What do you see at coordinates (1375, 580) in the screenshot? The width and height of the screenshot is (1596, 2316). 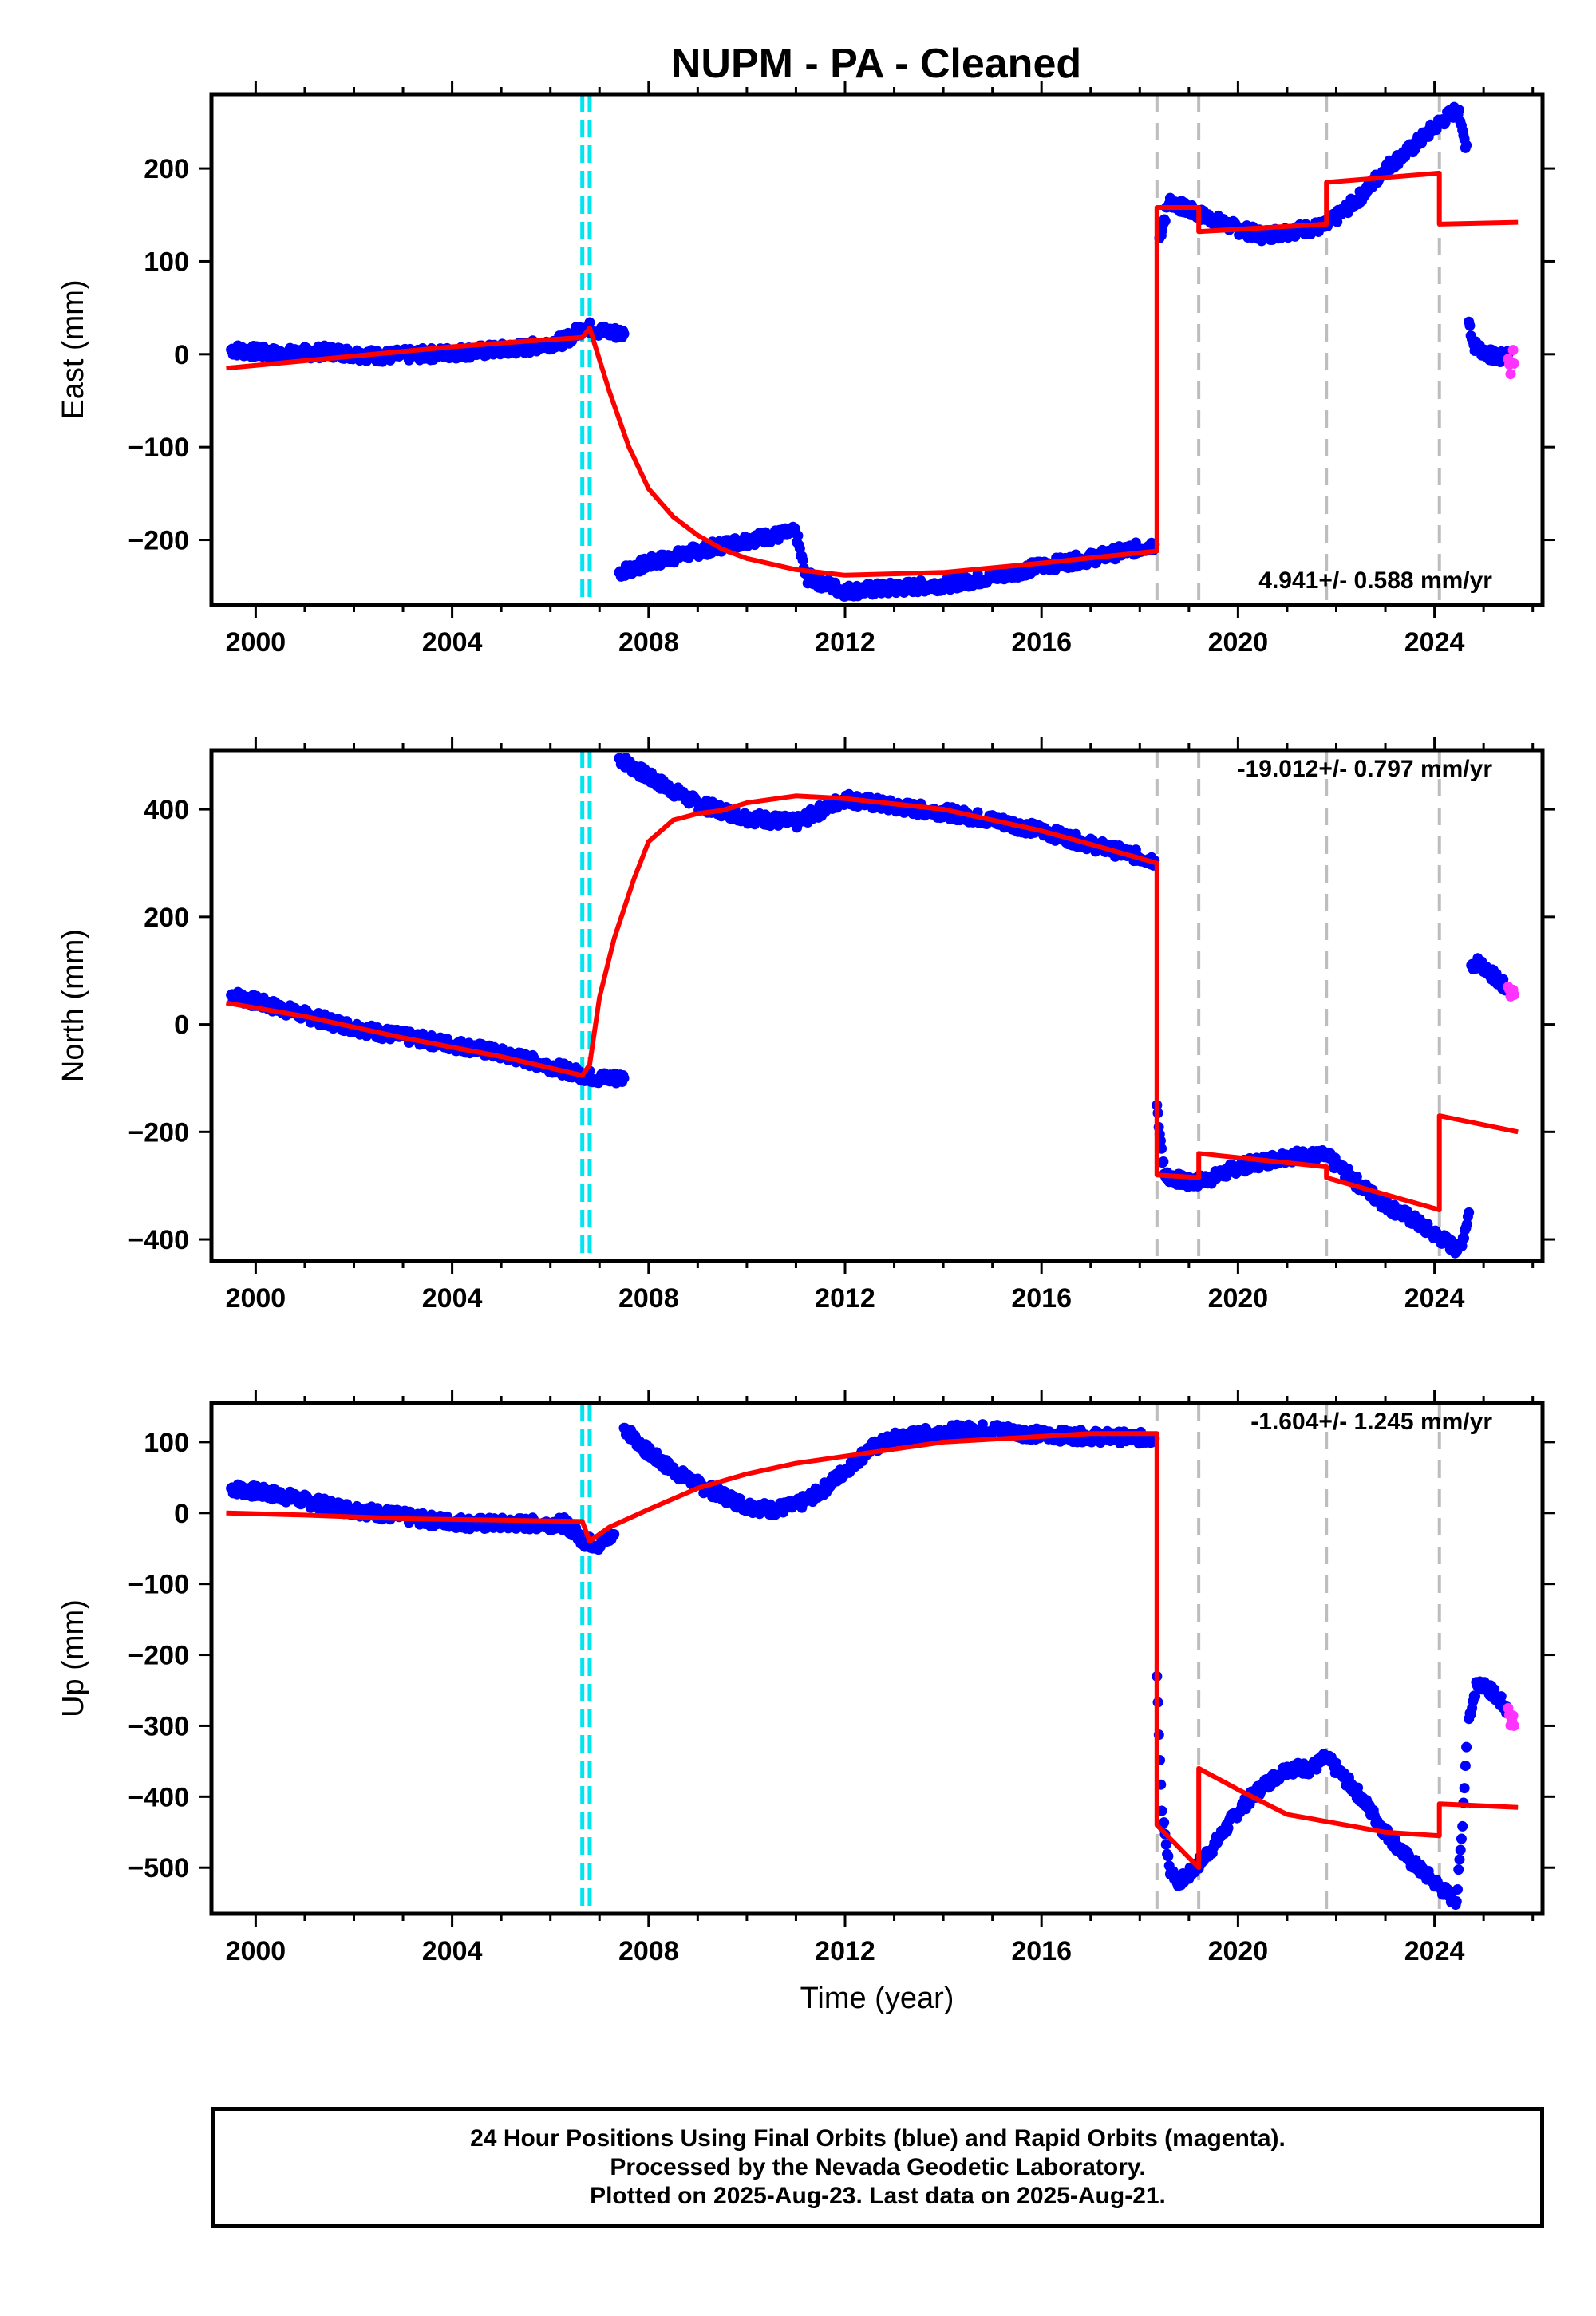 I see `rate-label-east: 4.941+/- 0.588 mm/yr` at bounding box center [1375, 580].